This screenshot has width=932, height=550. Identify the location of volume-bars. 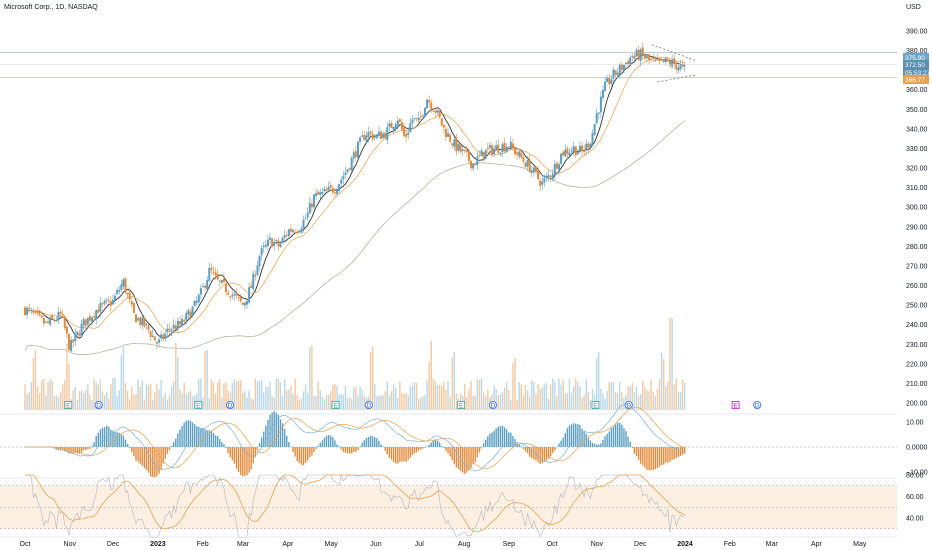
(355, 364).